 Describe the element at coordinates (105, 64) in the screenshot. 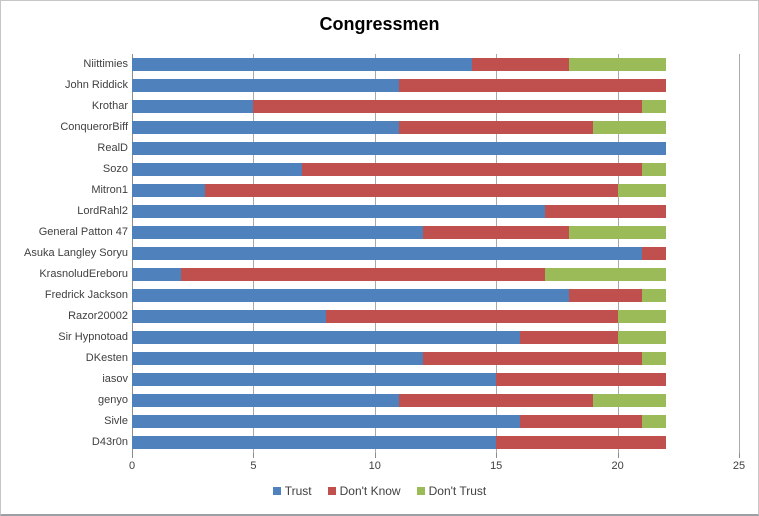

I see `category-label-niittimies: Niittimies` at that location.